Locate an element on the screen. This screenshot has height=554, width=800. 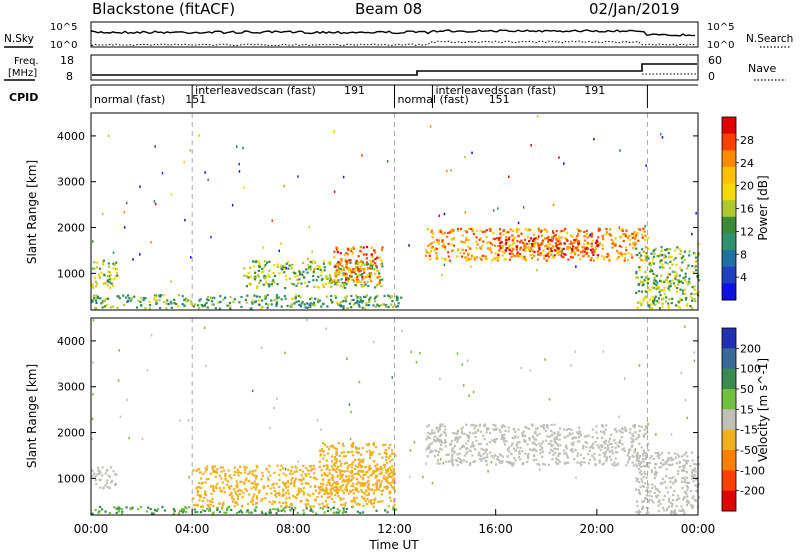
cpid-segment-label: normal (fast) is located at coordinates (433, 99).